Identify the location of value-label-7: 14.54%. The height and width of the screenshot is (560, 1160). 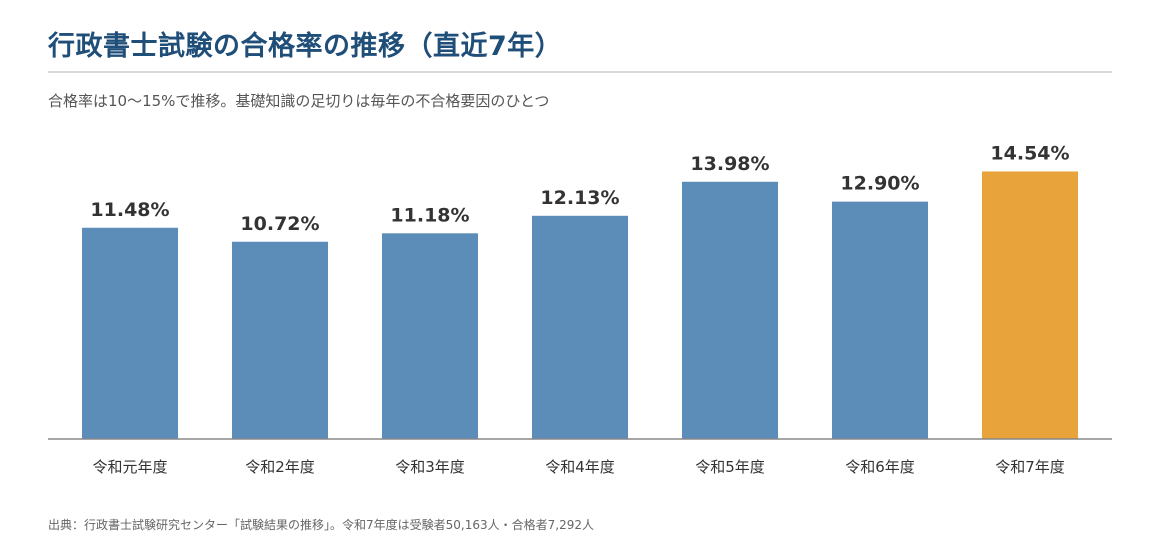
(1029, 153).